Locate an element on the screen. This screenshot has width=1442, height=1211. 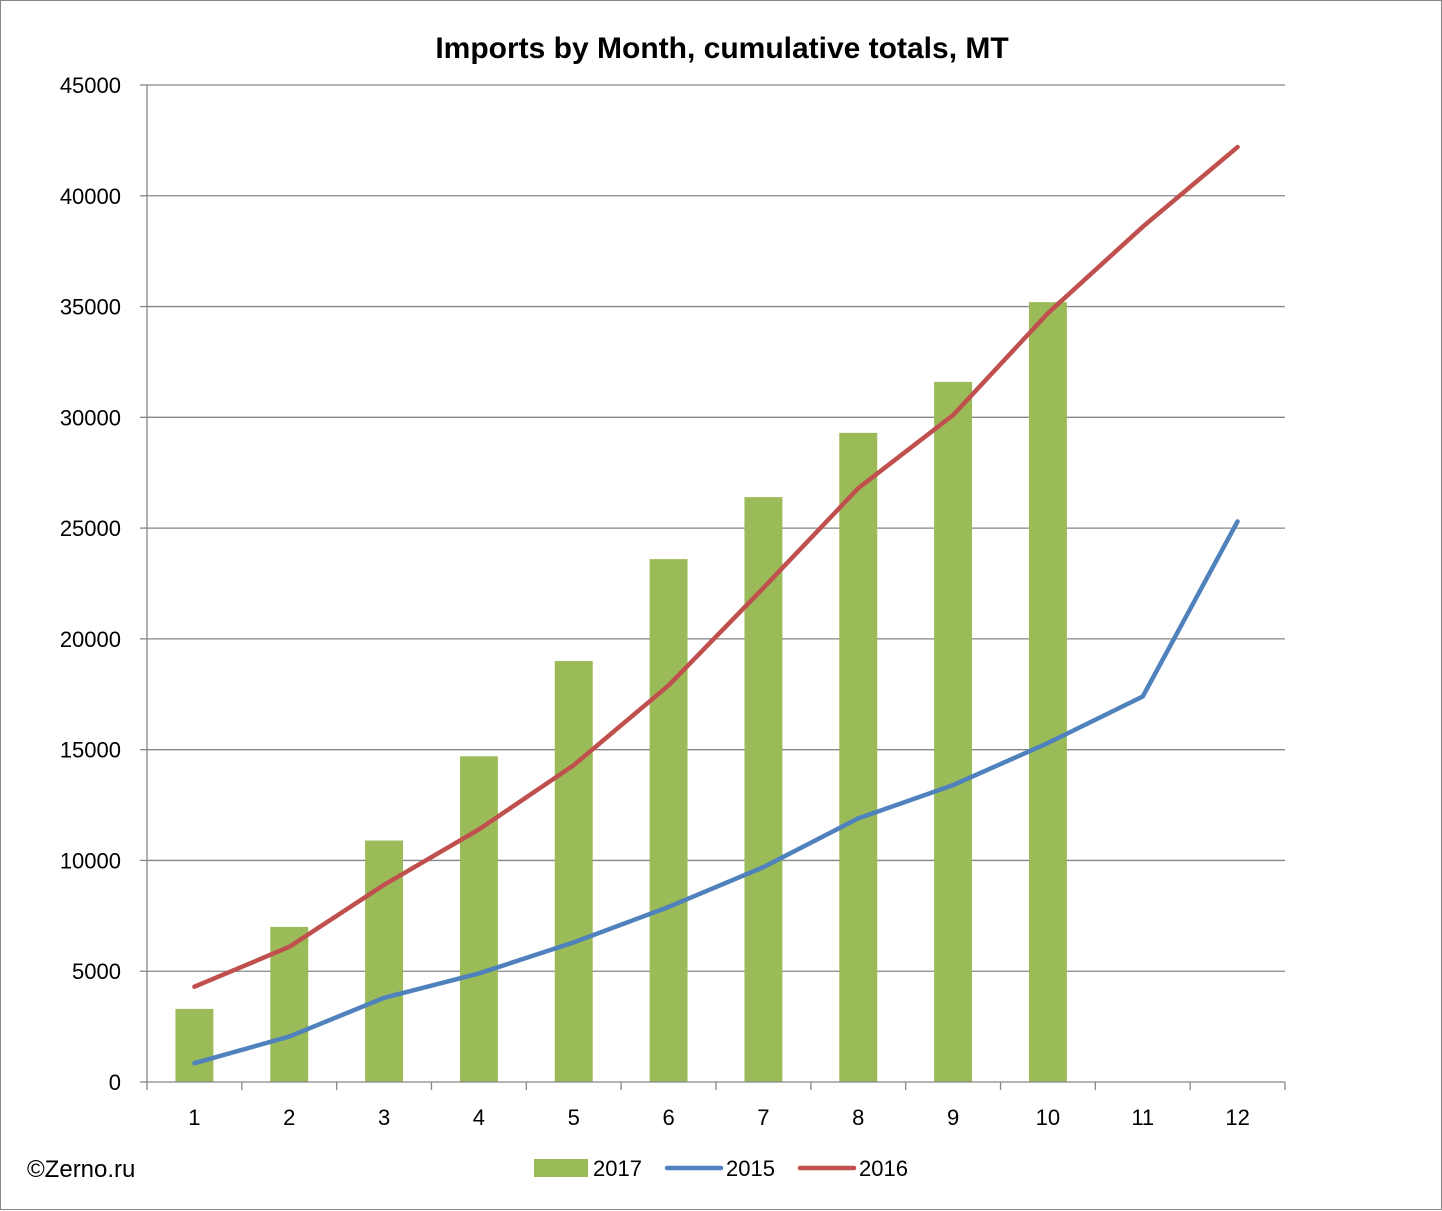
legend-swatch-2017 is located at coordinates (561, 1168).